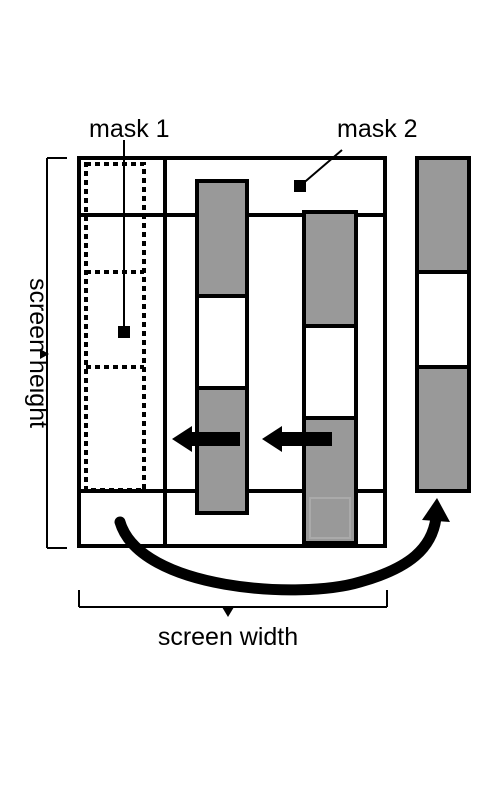 This screenshot has height=800, width=500. I want to click on screen-width-bracket, so click(233, 603).